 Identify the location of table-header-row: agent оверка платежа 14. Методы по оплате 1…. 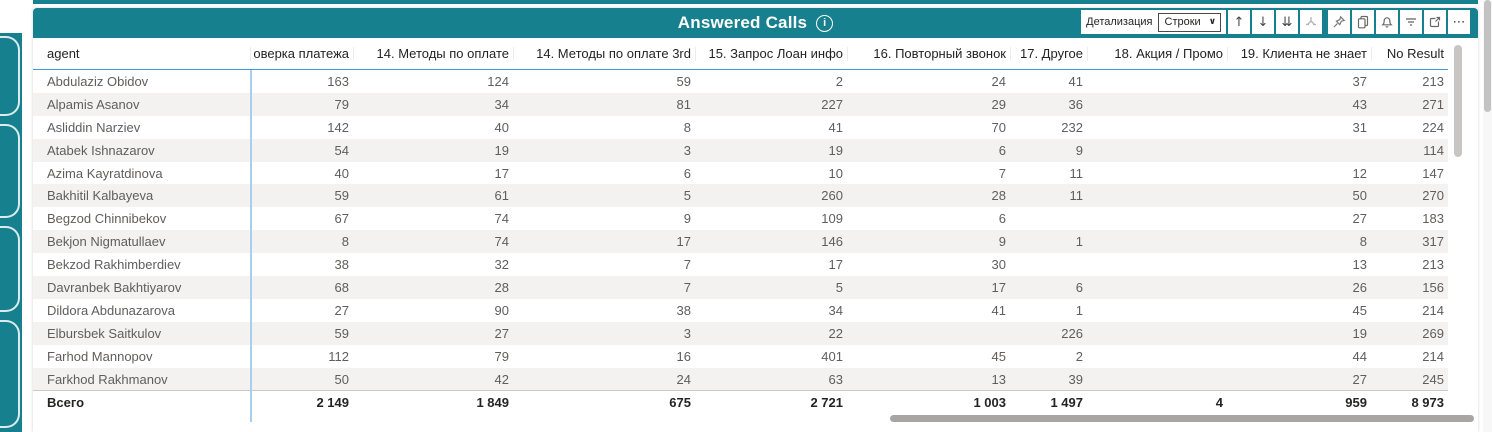
(740, 54).